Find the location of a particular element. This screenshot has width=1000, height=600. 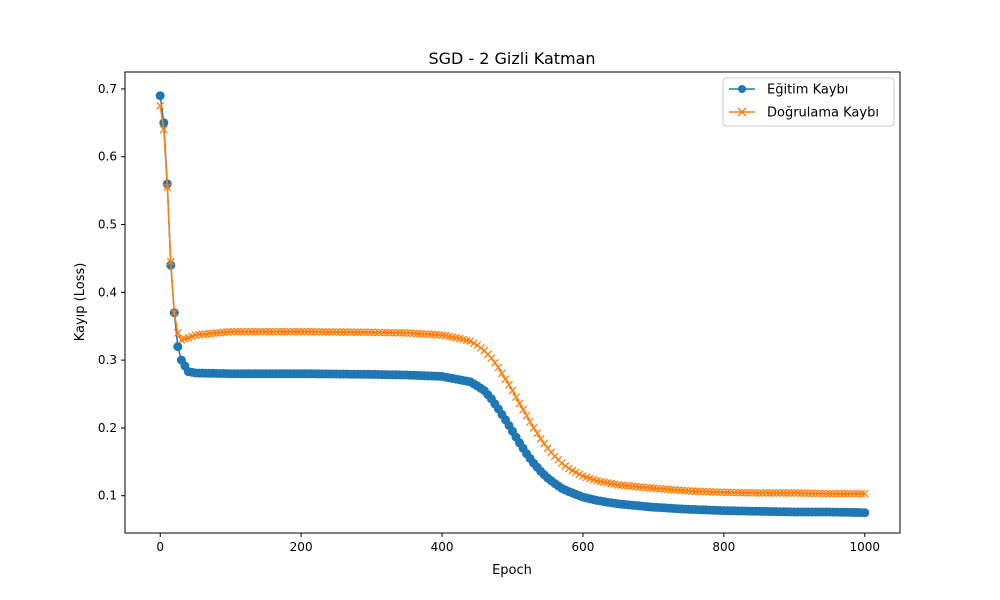

x-tick-label: 400 is located at coordinates (442, 547).